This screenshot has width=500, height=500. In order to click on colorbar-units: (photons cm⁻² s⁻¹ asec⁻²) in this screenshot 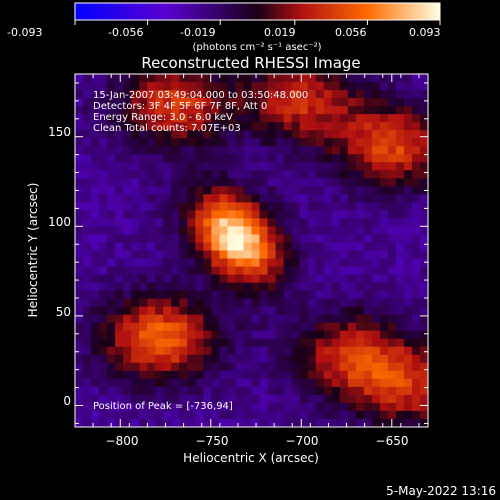, I will do `click(256, 47)`.